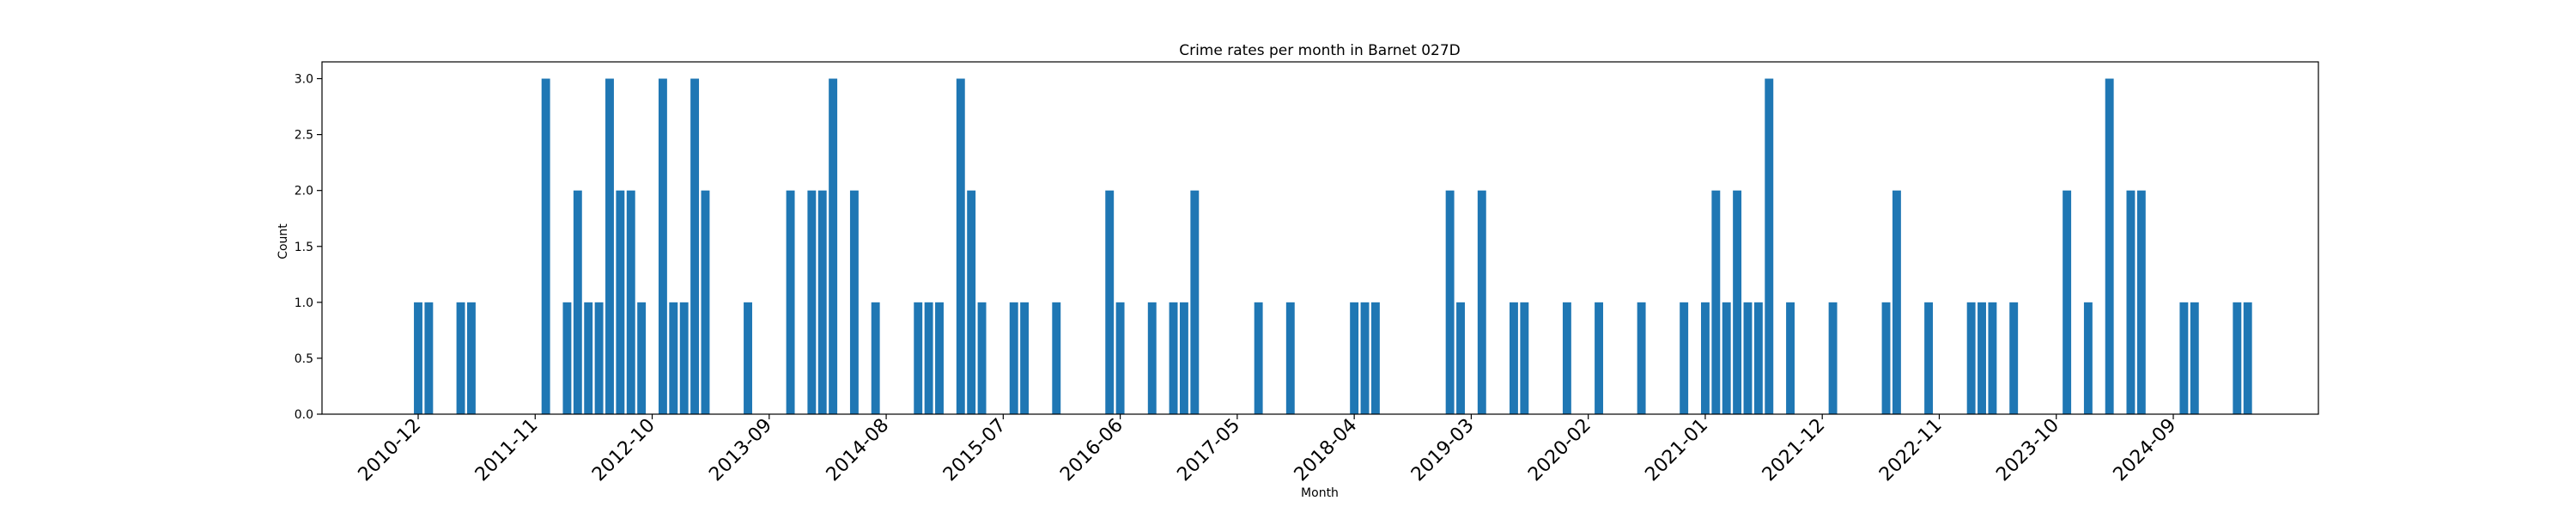 The height and width of the screenshot is (519, 2576). What do you see at coordinates (2145, 450) in the screenshot?
I see `x-tick-label: 2024-09` at bounding box center [2145, 450].